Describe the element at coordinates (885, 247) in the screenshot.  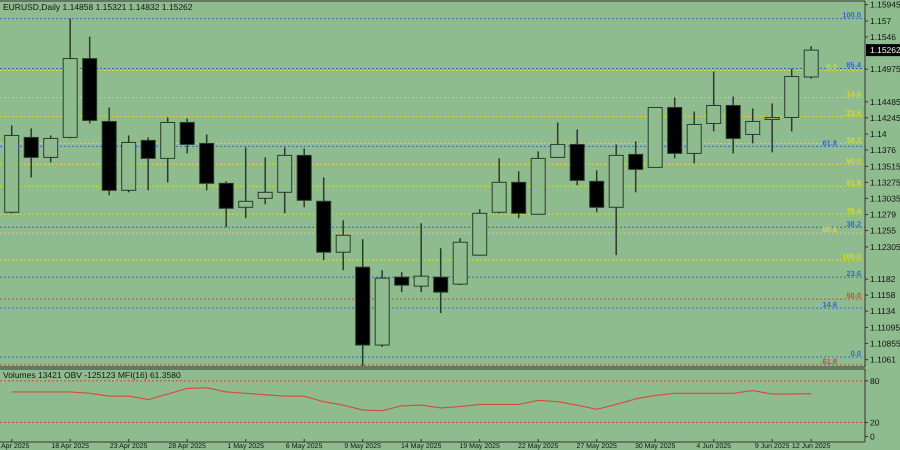
I see `y-tick-label: 1.12305` at that location.